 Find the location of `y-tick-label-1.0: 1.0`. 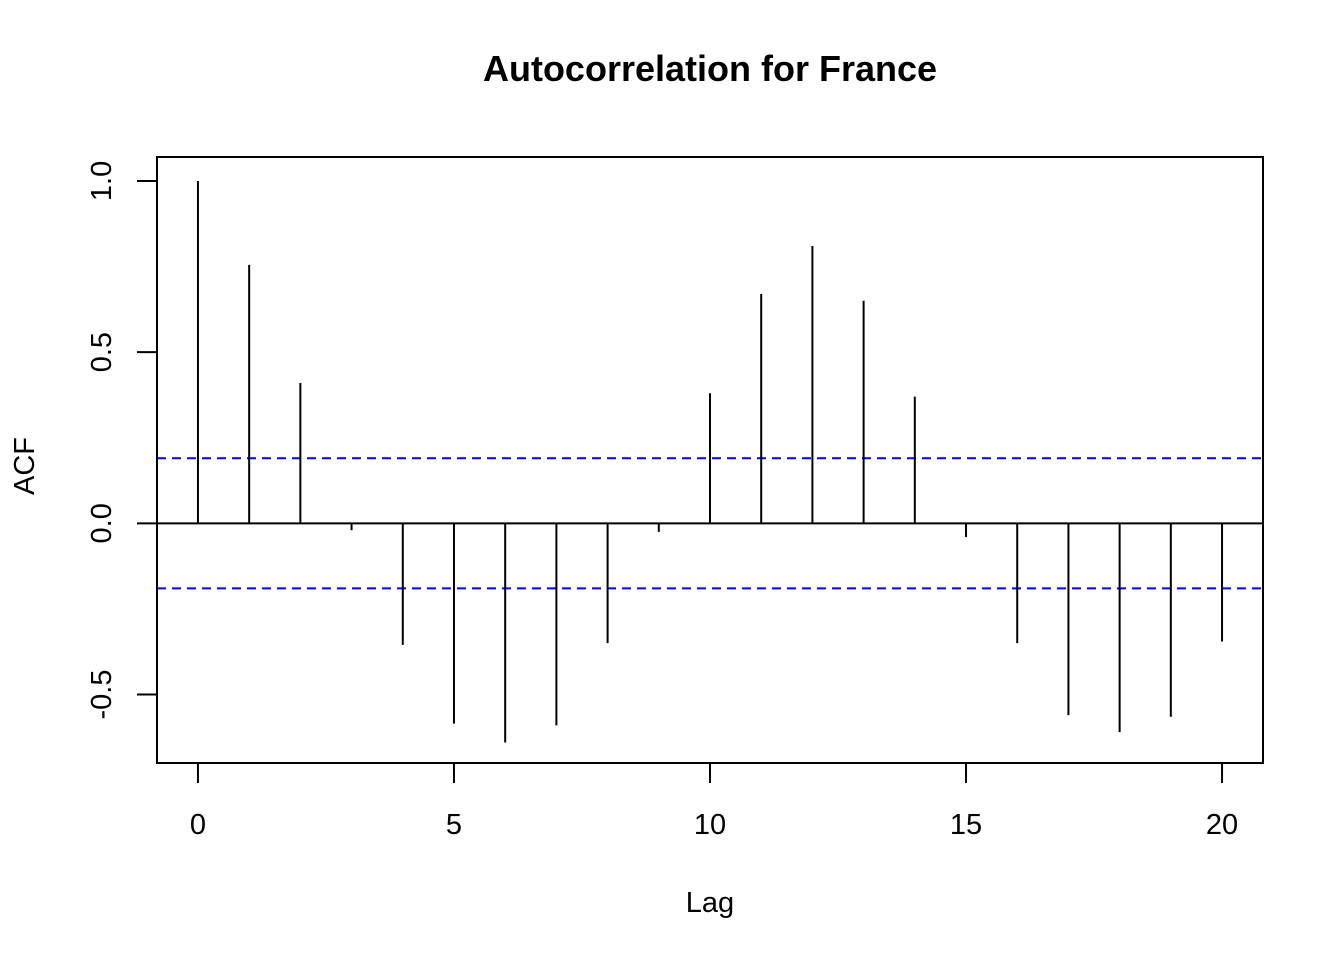

y-tick-label-1.0: 1.0 is located at coordinates (102, 181).